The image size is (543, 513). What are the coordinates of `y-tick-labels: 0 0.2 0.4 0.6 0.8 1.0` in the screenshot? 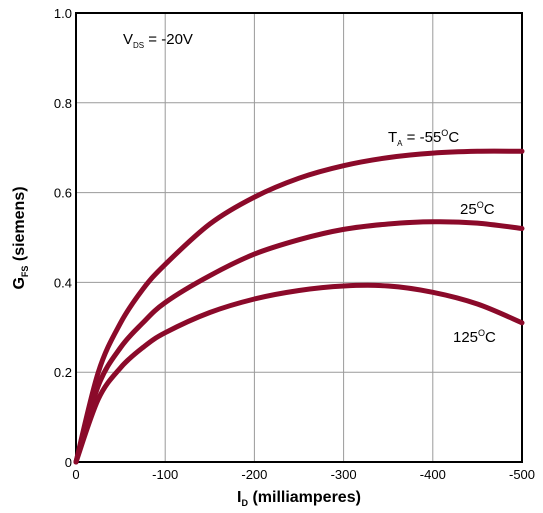 It's located at (63, 238).